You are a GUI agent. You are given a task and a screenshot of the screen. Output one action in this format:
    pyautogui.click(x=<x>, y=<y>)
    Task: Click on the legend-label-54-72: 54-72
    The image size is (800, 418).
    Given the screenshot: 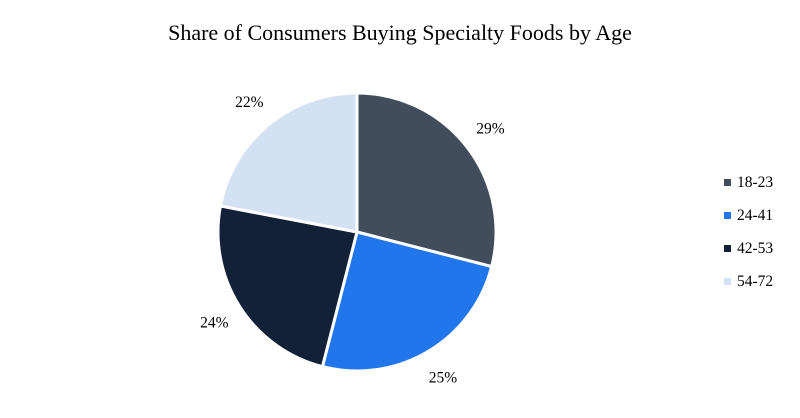 What is the action you would take?
    pyautogui.click(x=755, y=281)
    